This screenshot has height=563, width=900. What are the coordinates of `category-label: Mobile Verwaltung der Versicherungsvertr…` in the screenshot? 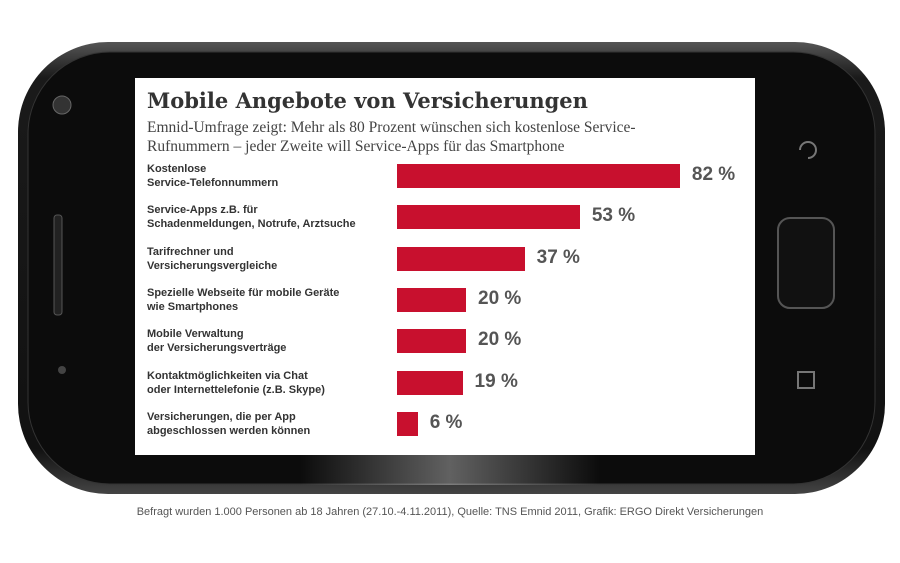 It's located at (217, 341).